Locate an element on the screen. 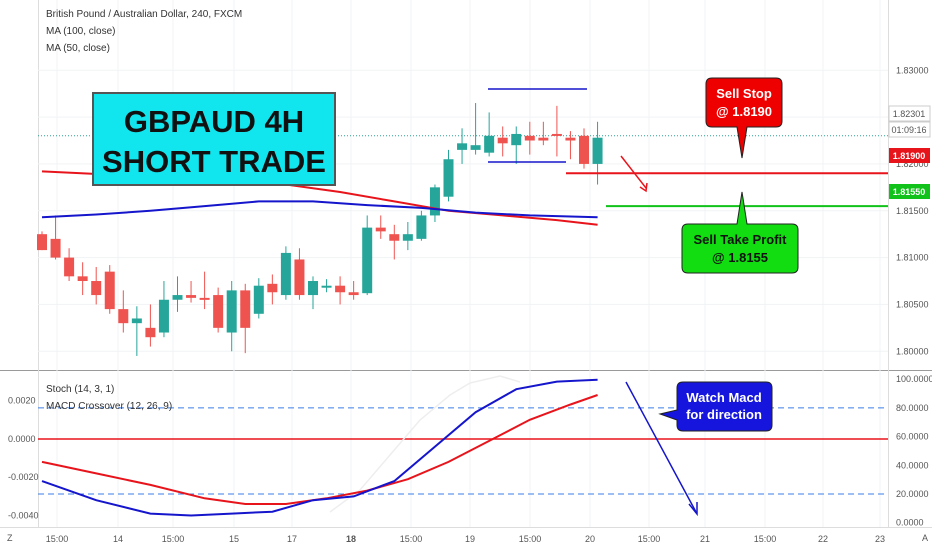  sell-stop-callout is located at coordinates (744, 118).